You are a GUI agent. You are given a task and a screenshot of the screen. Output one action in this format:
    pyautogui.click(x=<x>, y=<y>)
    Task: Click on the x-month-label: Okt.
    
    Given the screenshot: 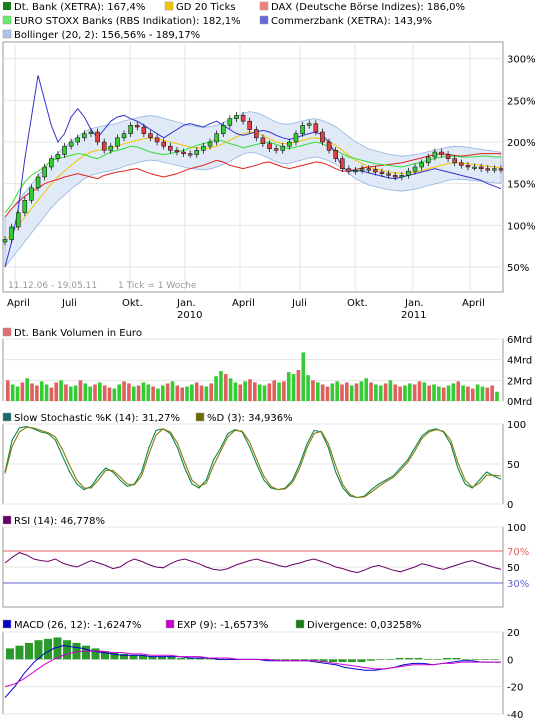 What is the action you would take?
    pyautogui.click(x=132, y=303)
    